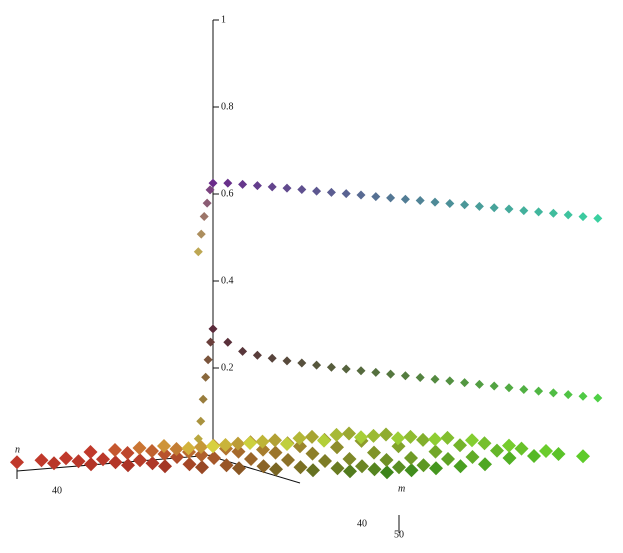 The height and width of the screenshot is (553, 623). Describe the element at coordinates (57, 490) in the screenshot. I see `y-tick-label: 40` at that location.